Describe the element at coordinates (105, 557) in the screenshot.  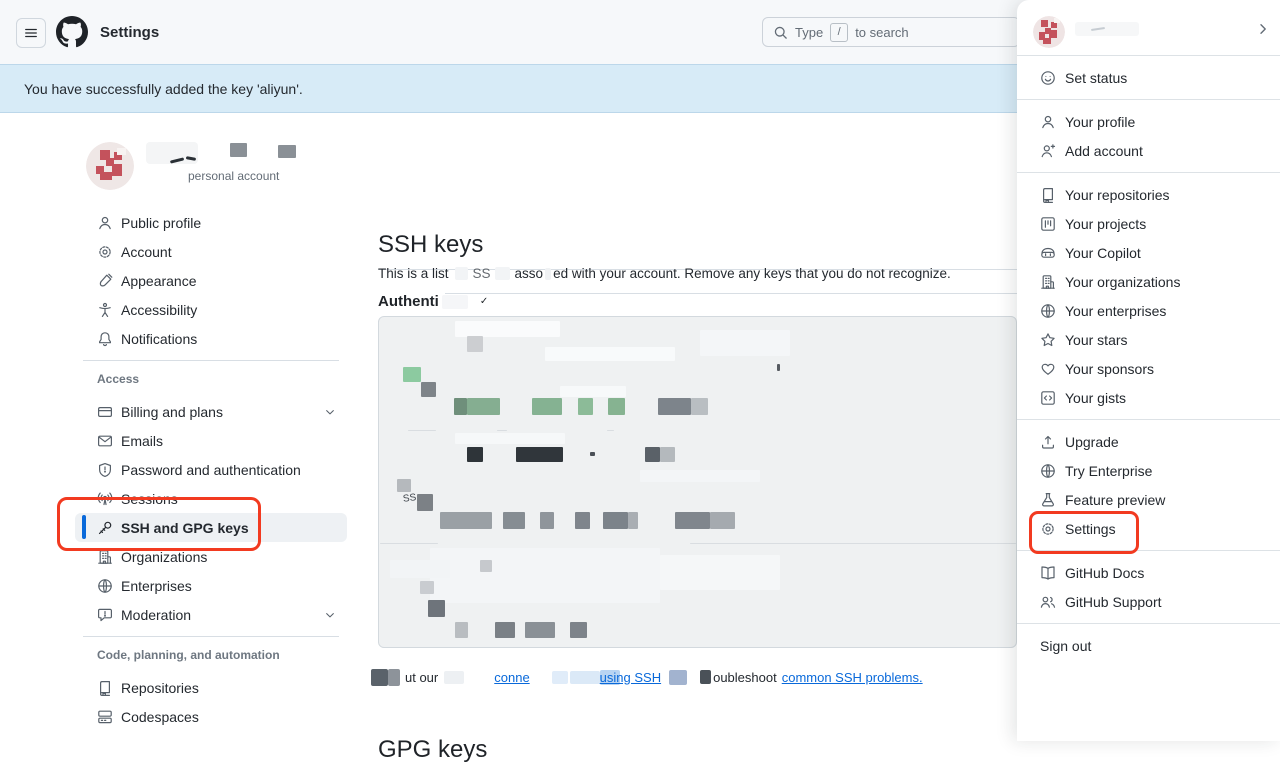
I see `organization-icon` at that location.